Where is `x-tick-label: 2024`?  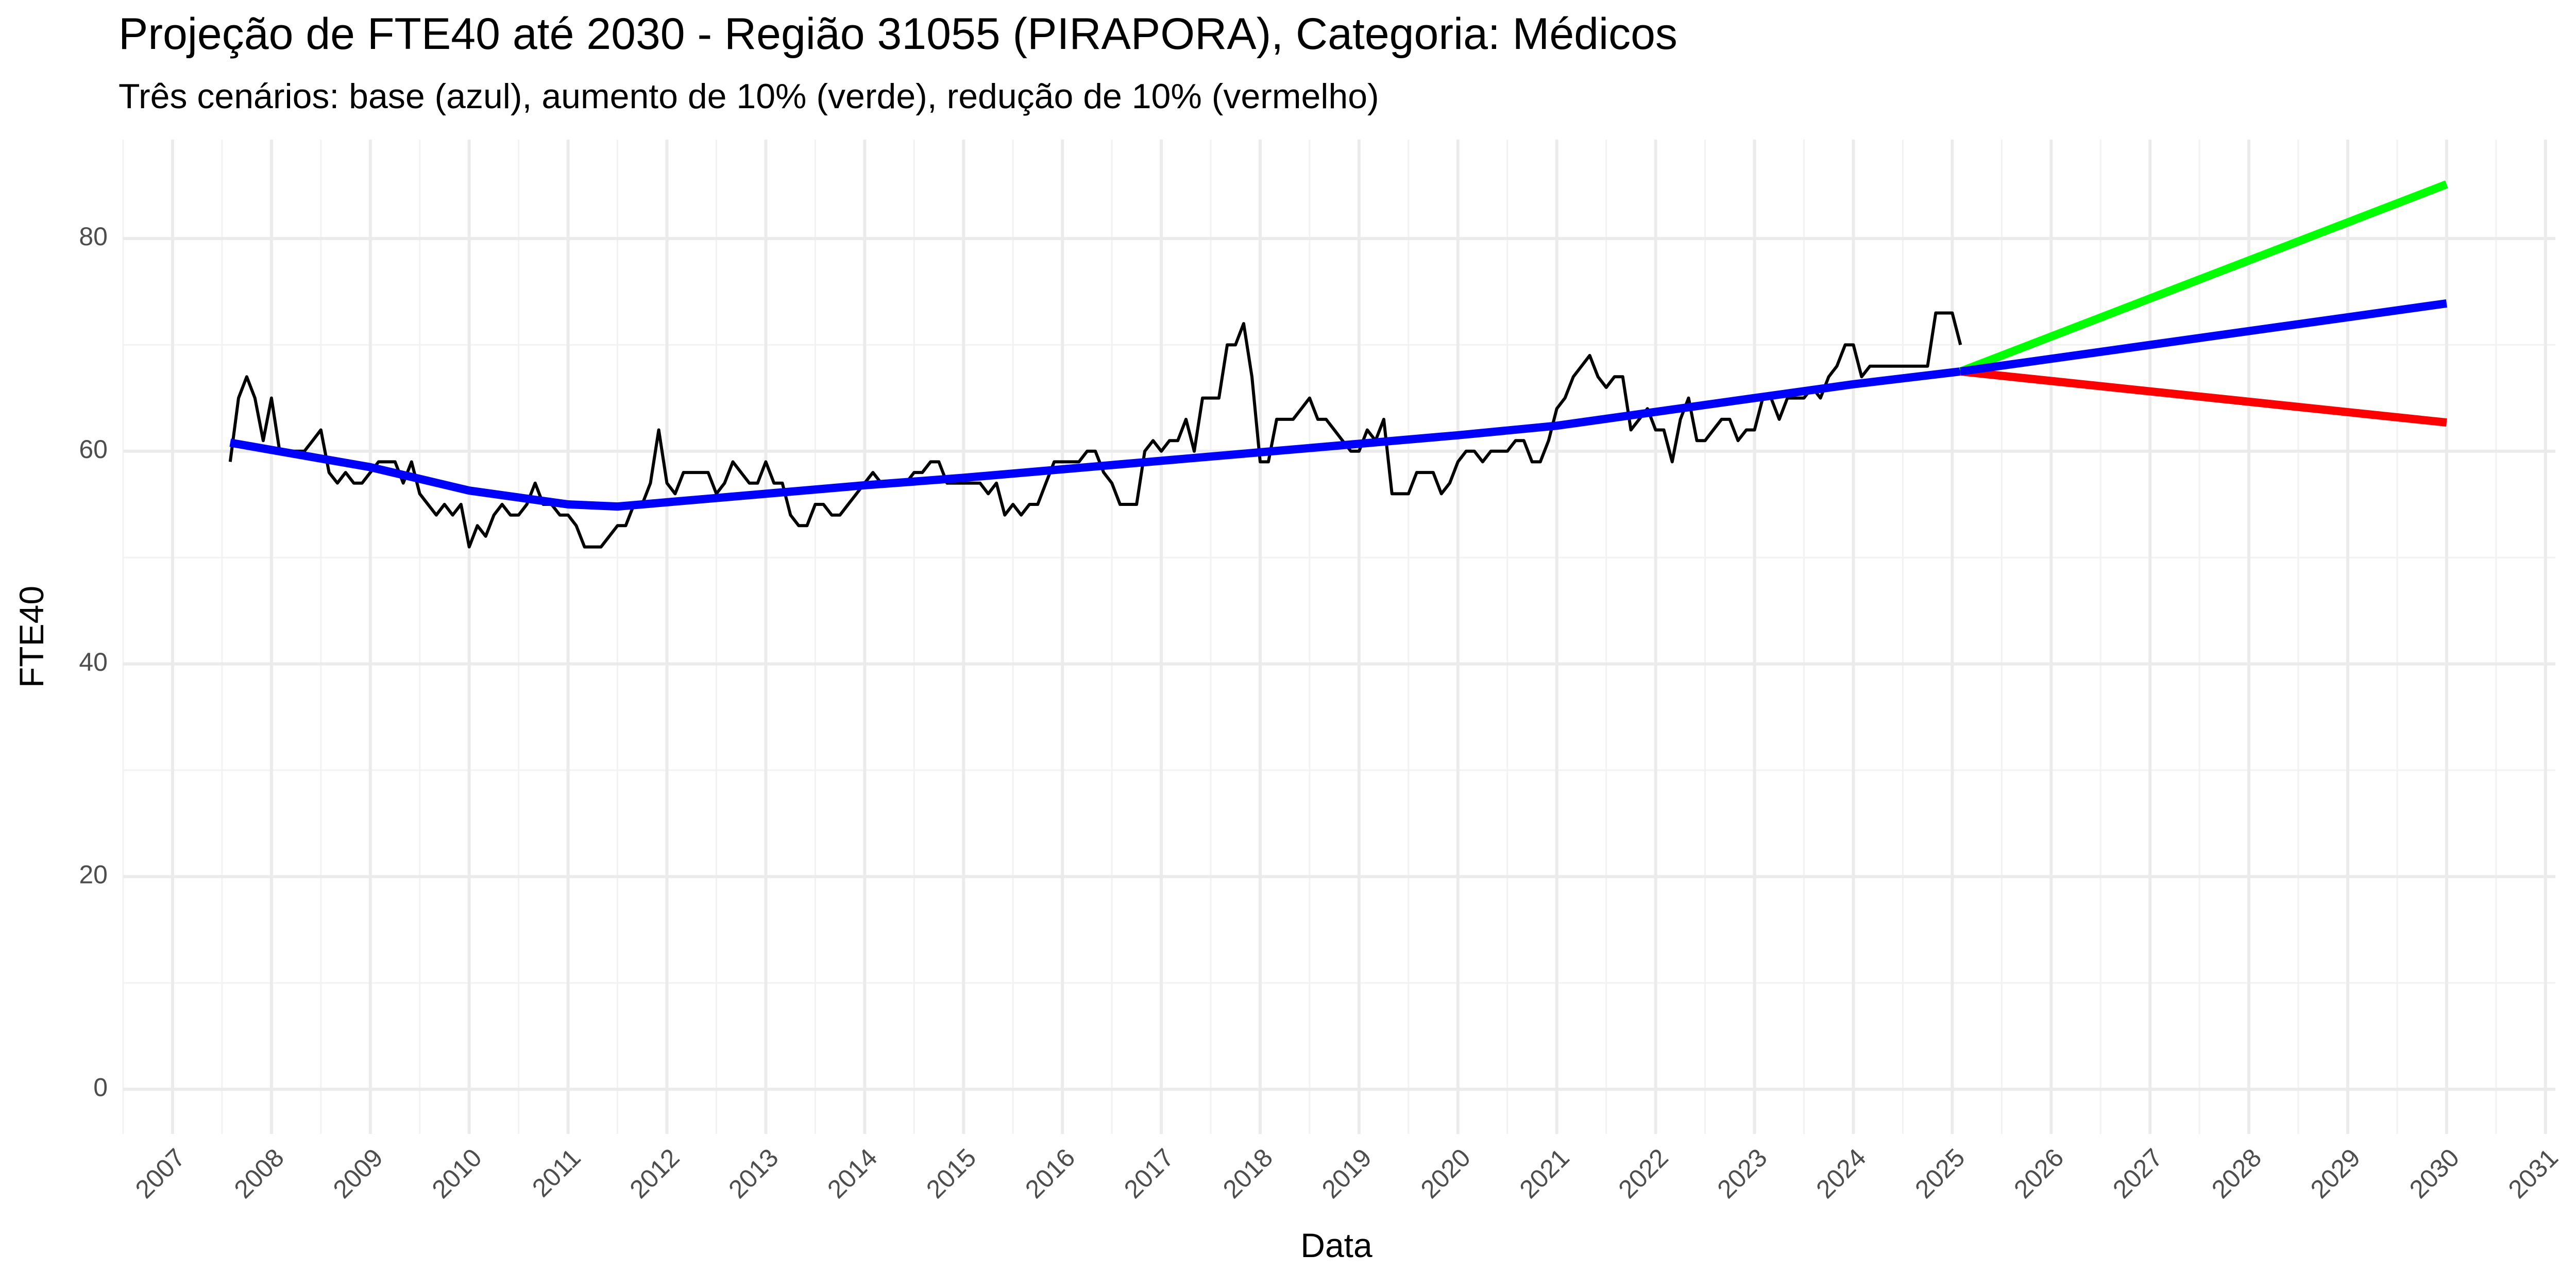 x-tick-label: 2024 is located at coordinates (1840, 1173).